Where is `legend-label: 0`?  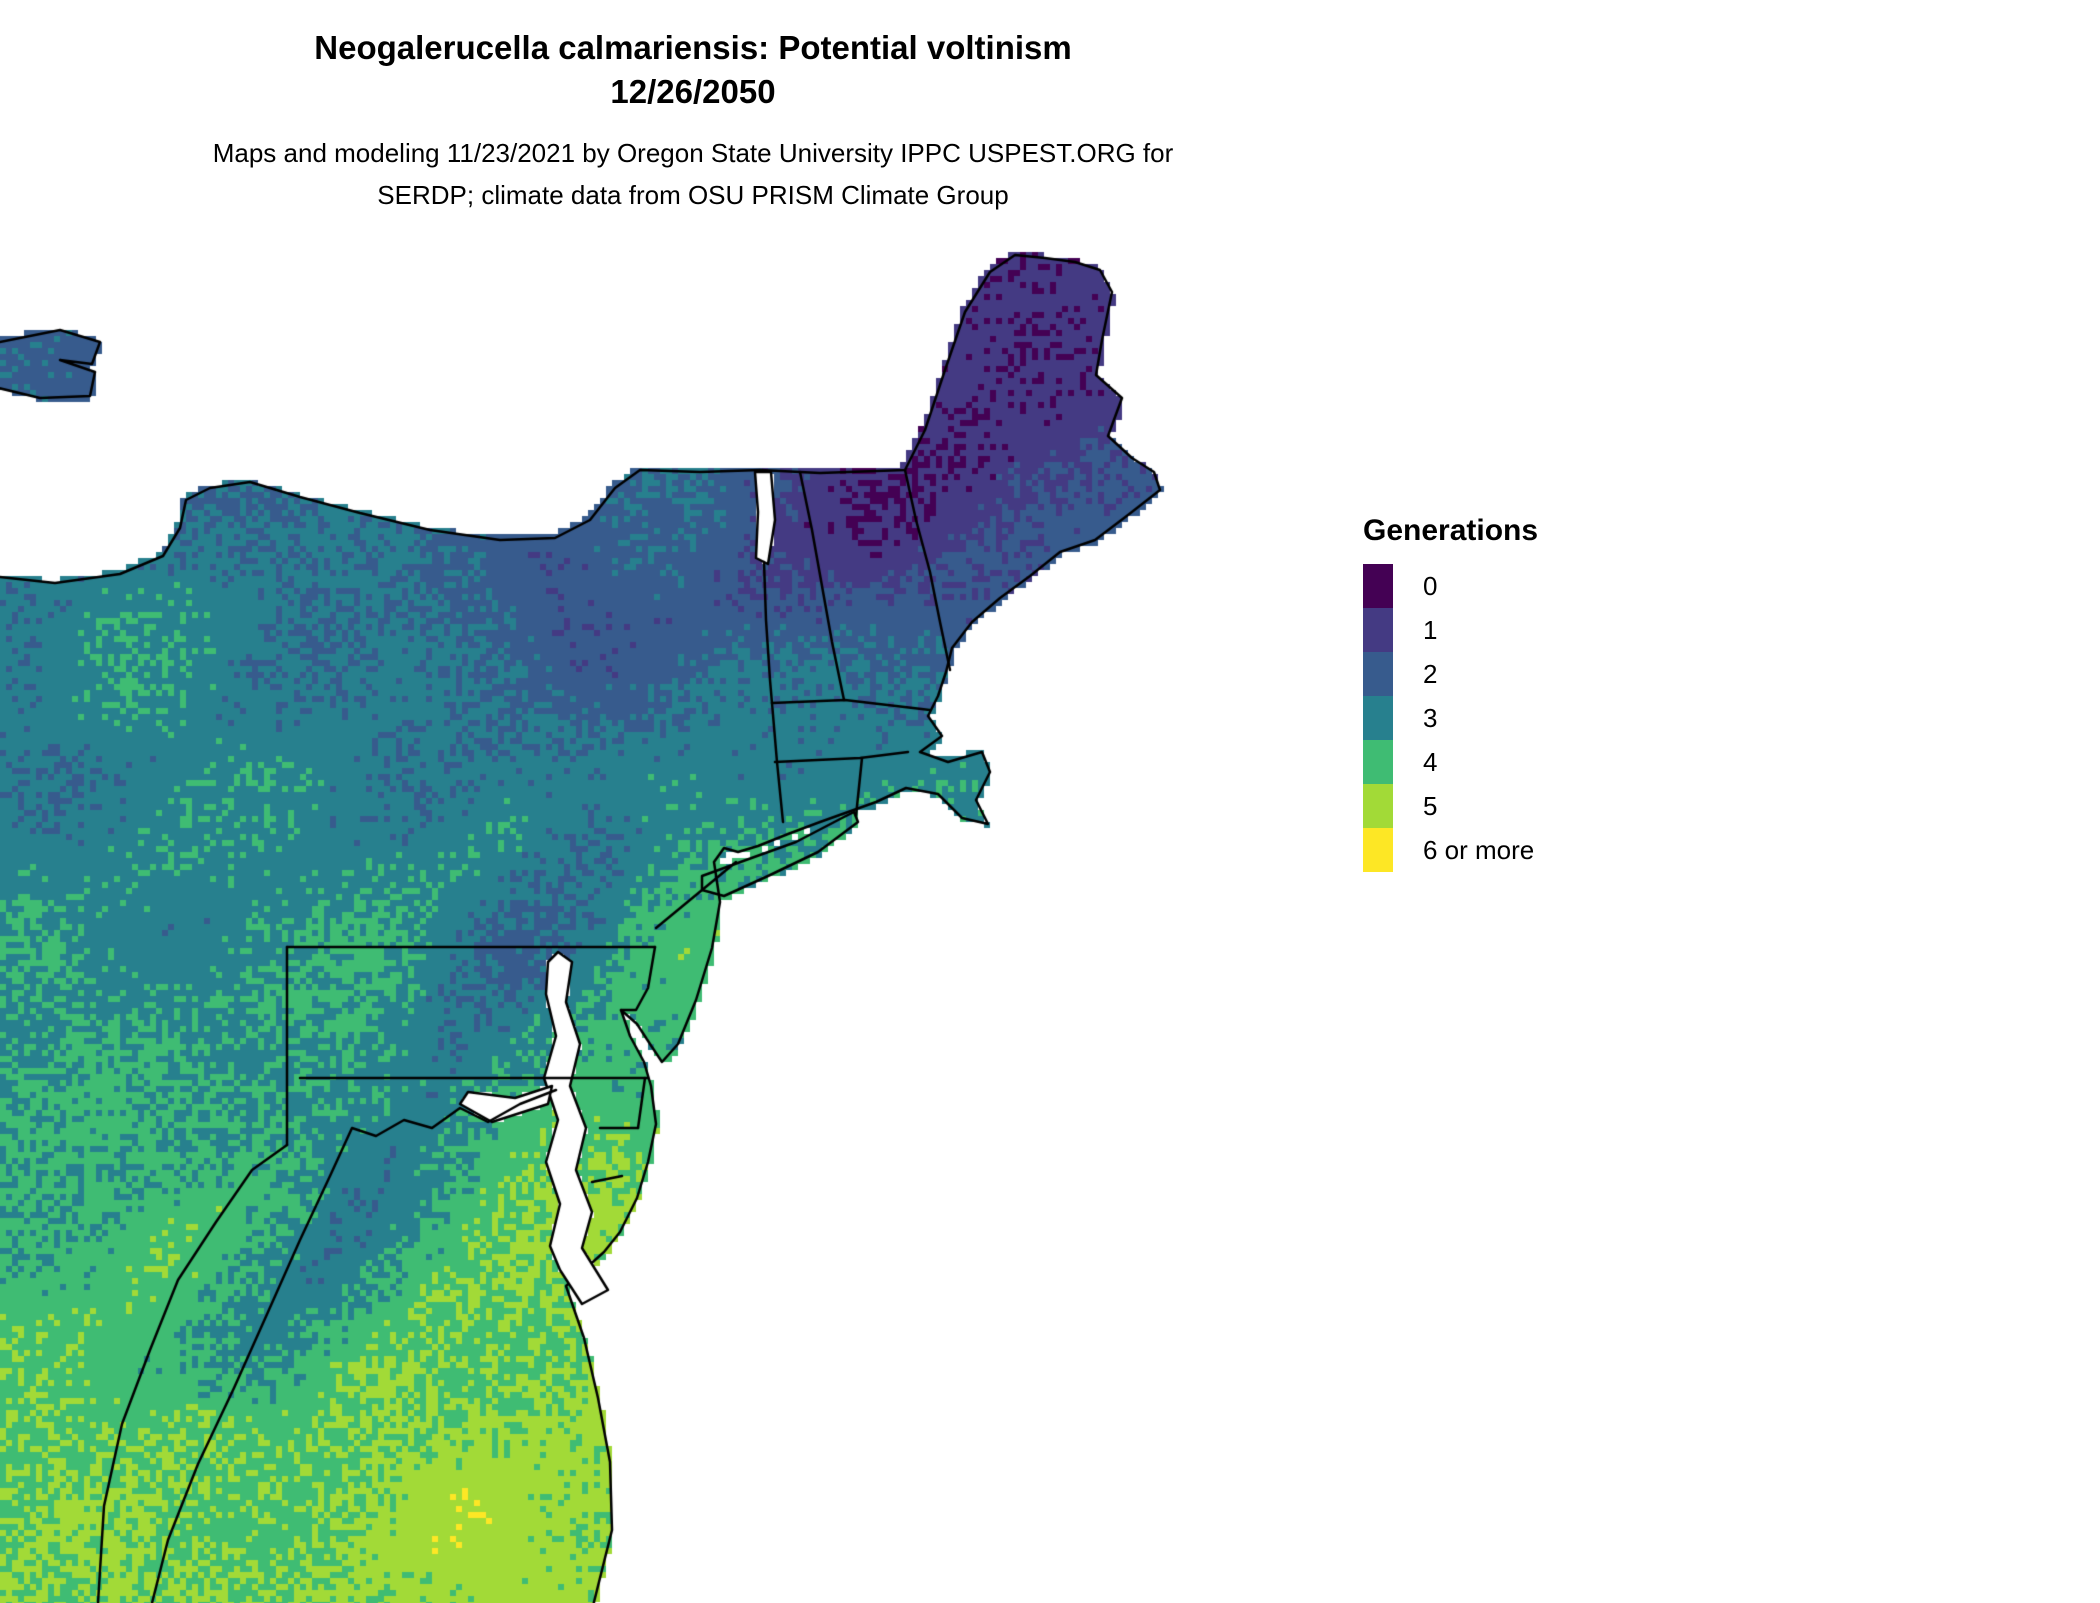 legend-label: 0 is located at coordinates (1430, 585).